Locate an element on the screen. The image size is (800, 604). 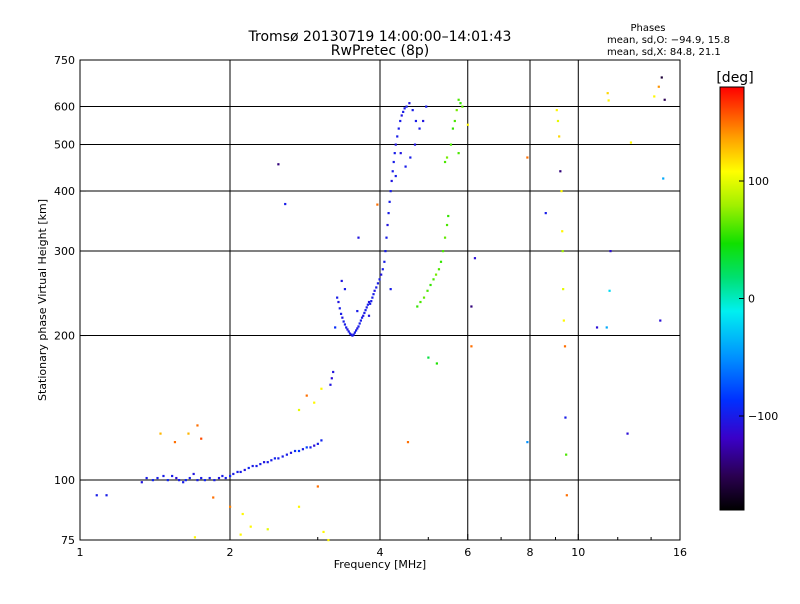
x-tick-label: 8 is located at coordinates (530, 552).